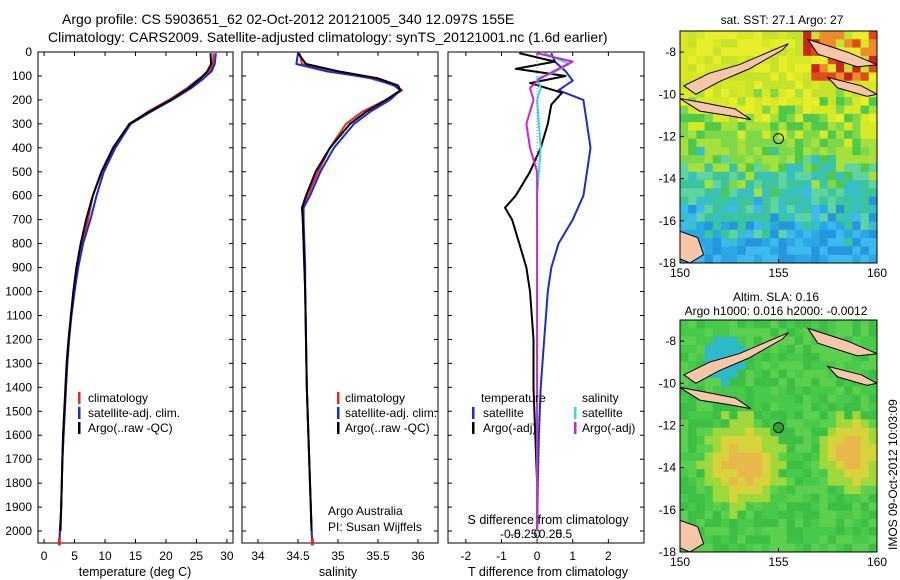 The image size is (900, 580). Describe the element at coordinates (22, 100) in the screenshot. I see `depth-tick-label: 200` at that location.